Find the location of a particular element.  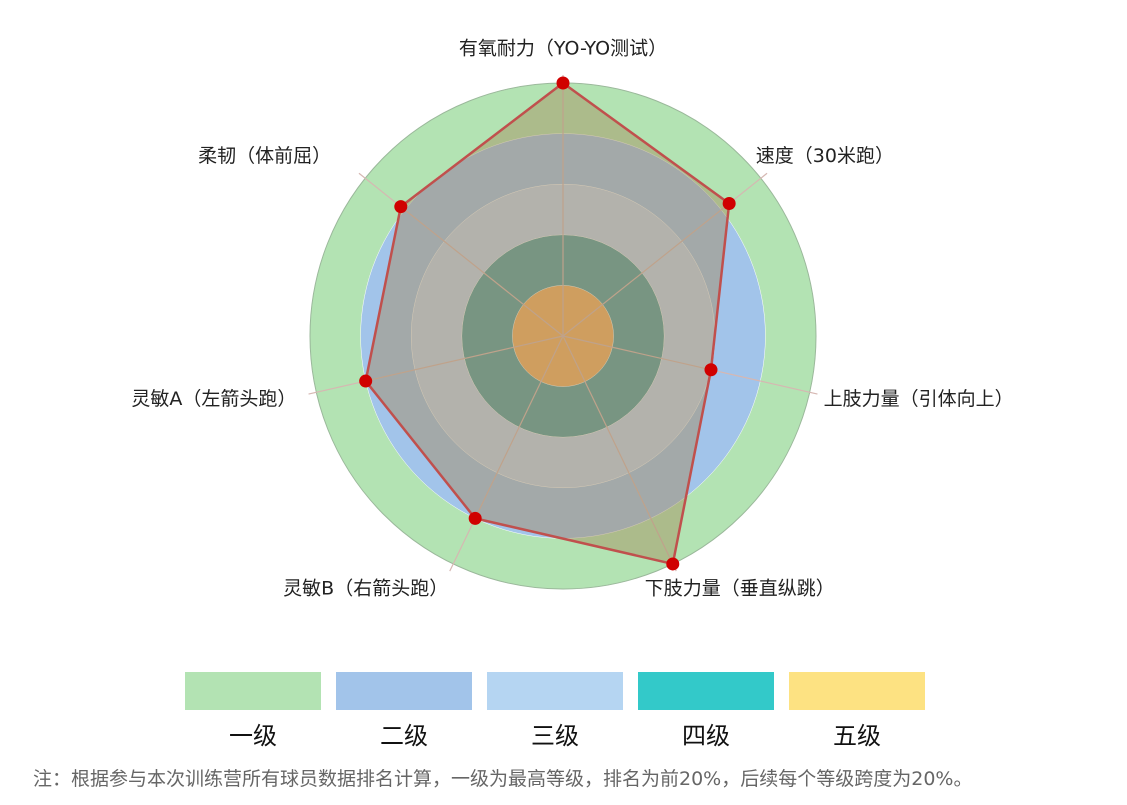

axis-label-4: 灵敏B（右箭头跑） is located at coordinates (365, 588).